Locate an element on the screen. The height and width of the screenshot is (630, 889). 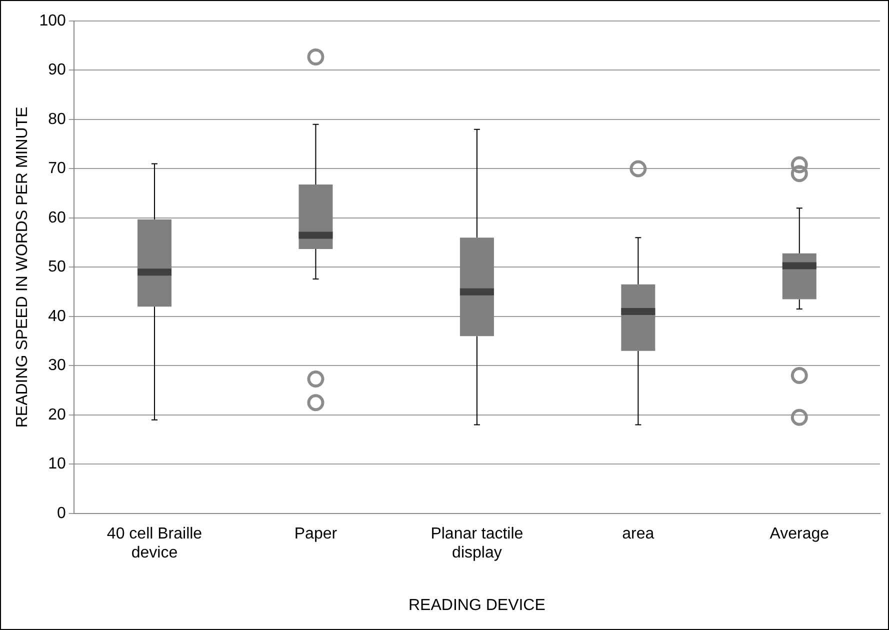
y-tick-label: 100 is located at coordinates (52, 21).